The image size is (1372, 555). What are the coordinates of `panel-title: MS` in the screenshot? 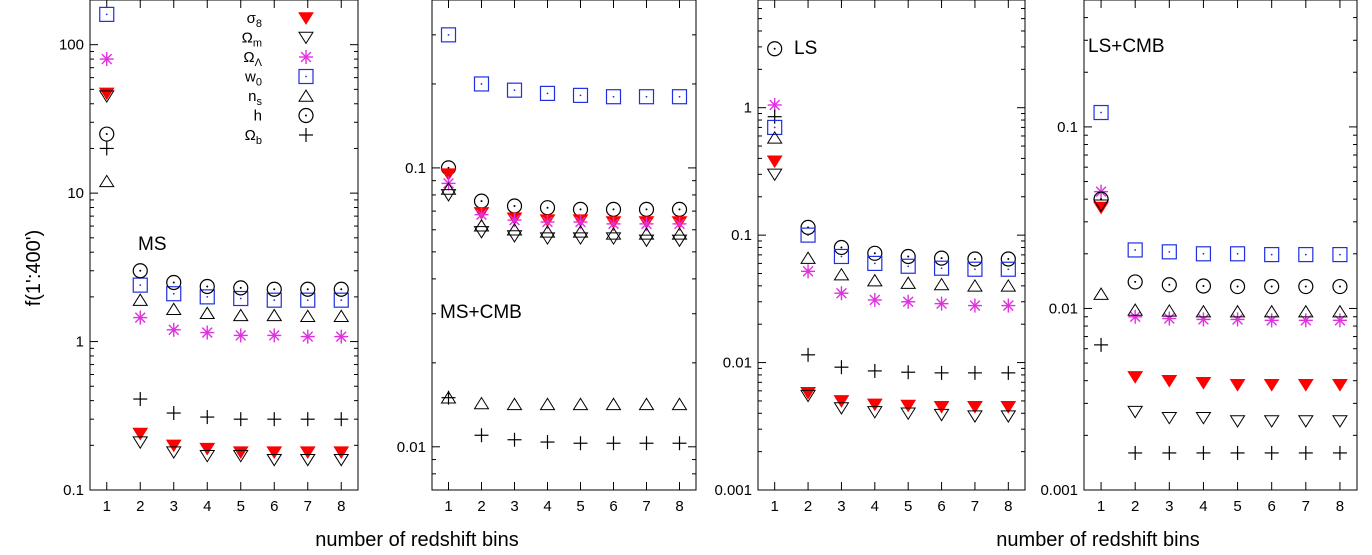 It's located at (152, 244).